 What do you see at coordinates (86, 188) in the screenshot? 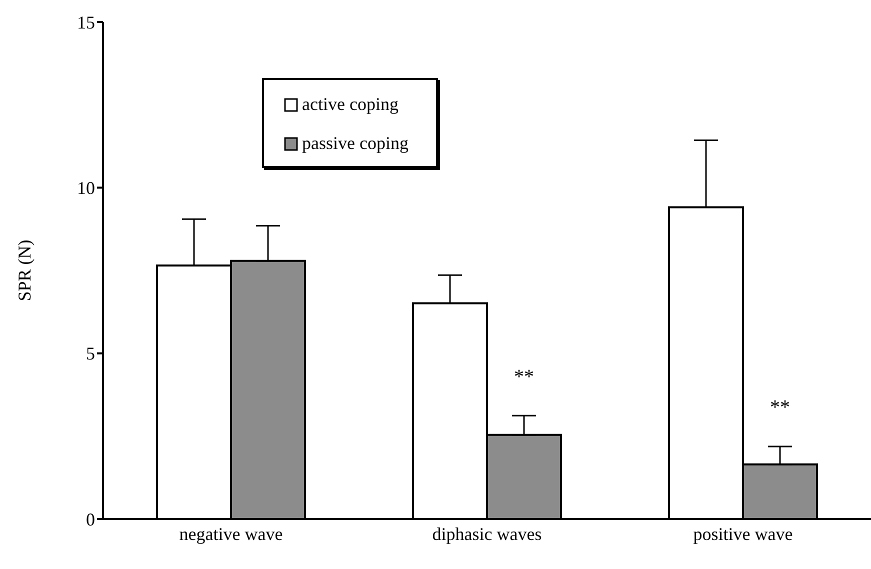
I see `y-tick-label: 10` at bounding box center [86, 188].